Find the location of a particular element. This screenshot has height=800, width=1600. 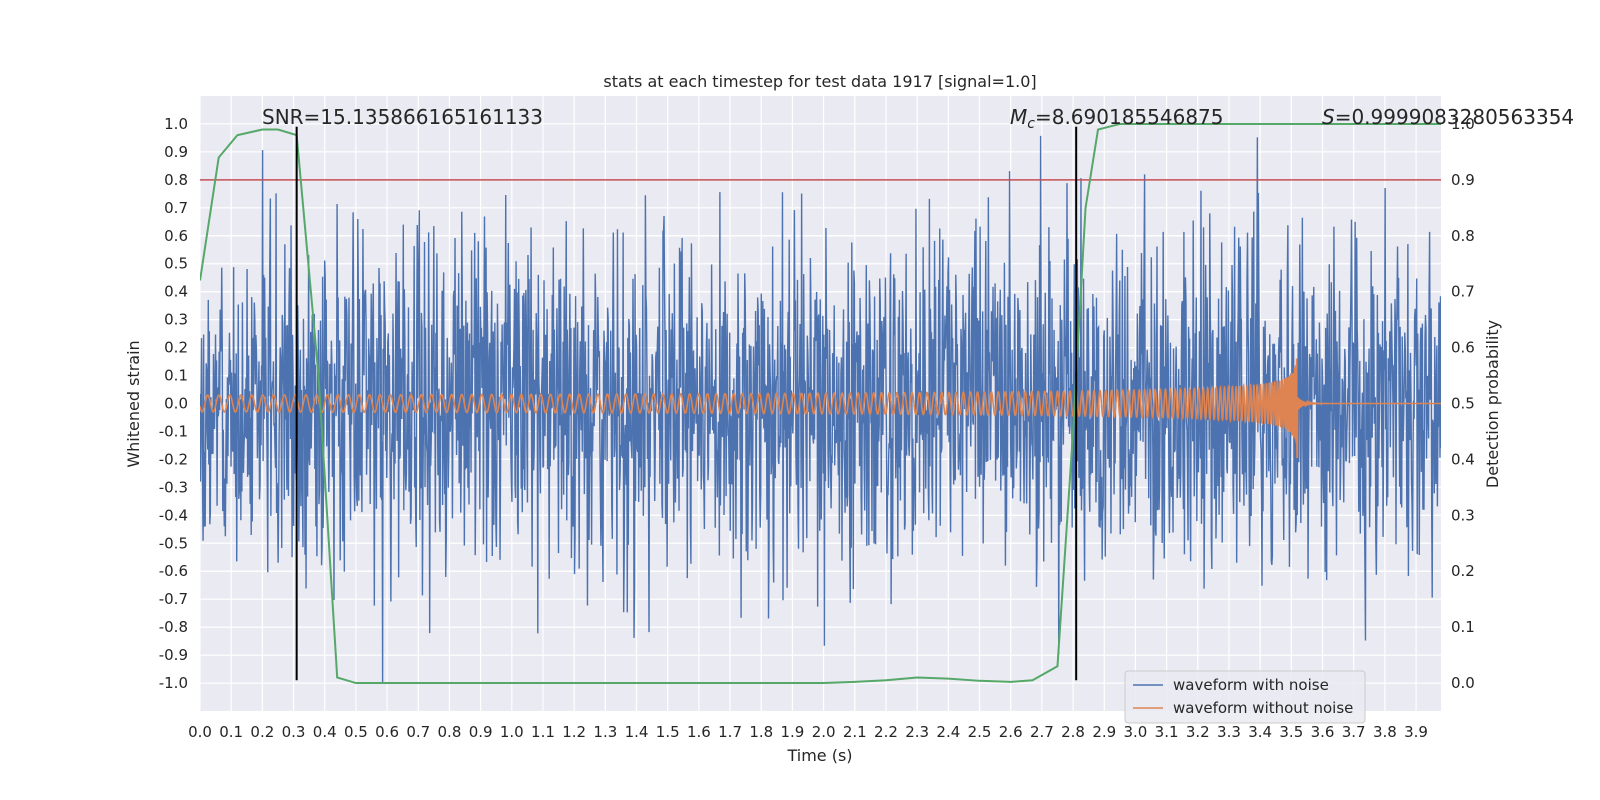

x-tick-label: 2.6 is located at coordinates (1011, 732).